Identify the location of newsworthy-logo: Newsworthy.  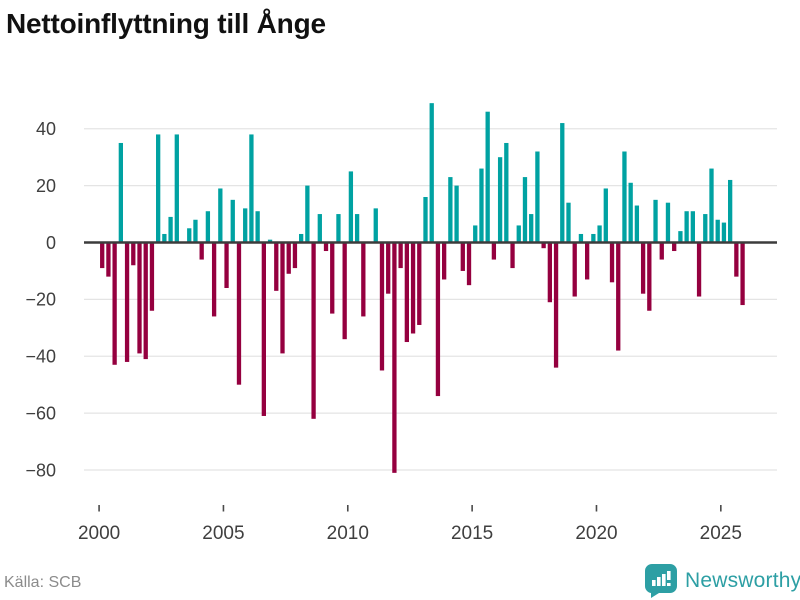
(722, 580).